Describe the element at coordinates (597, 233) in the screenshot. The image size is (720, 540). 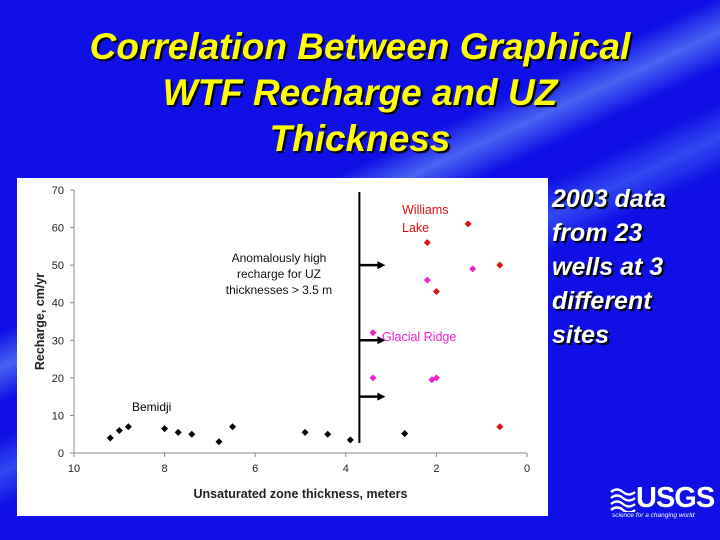
I see `side-note-line-2: from 23` at that location.